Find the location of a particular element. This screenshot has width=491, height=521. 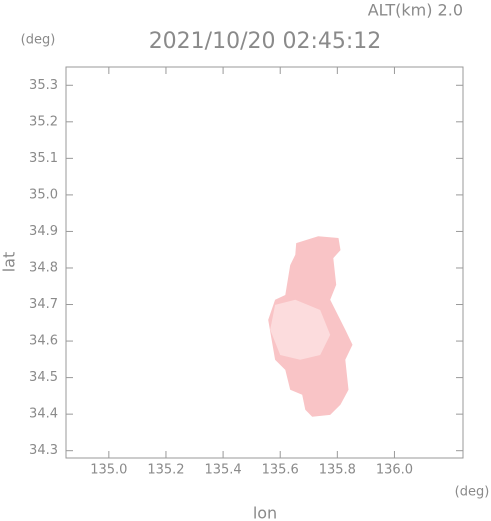

x-tick-label: 135.0 is located at coordinates (108, 470).